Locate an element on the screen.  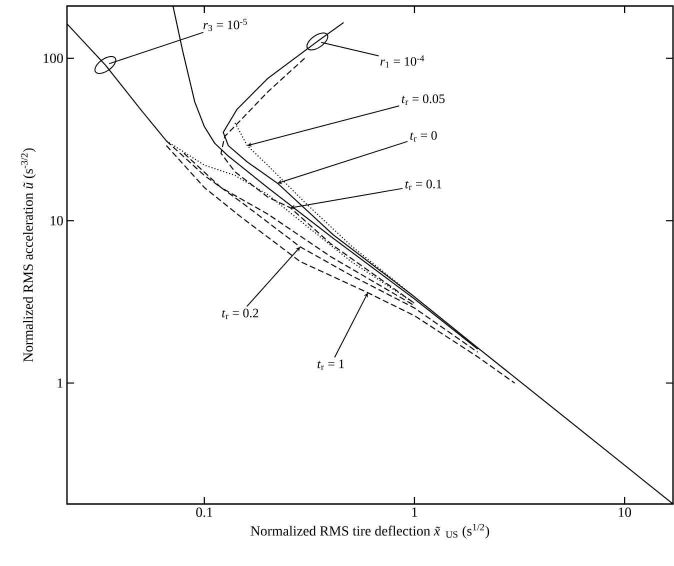
y-tick-label: 100 is located at coordinates (53, 59).